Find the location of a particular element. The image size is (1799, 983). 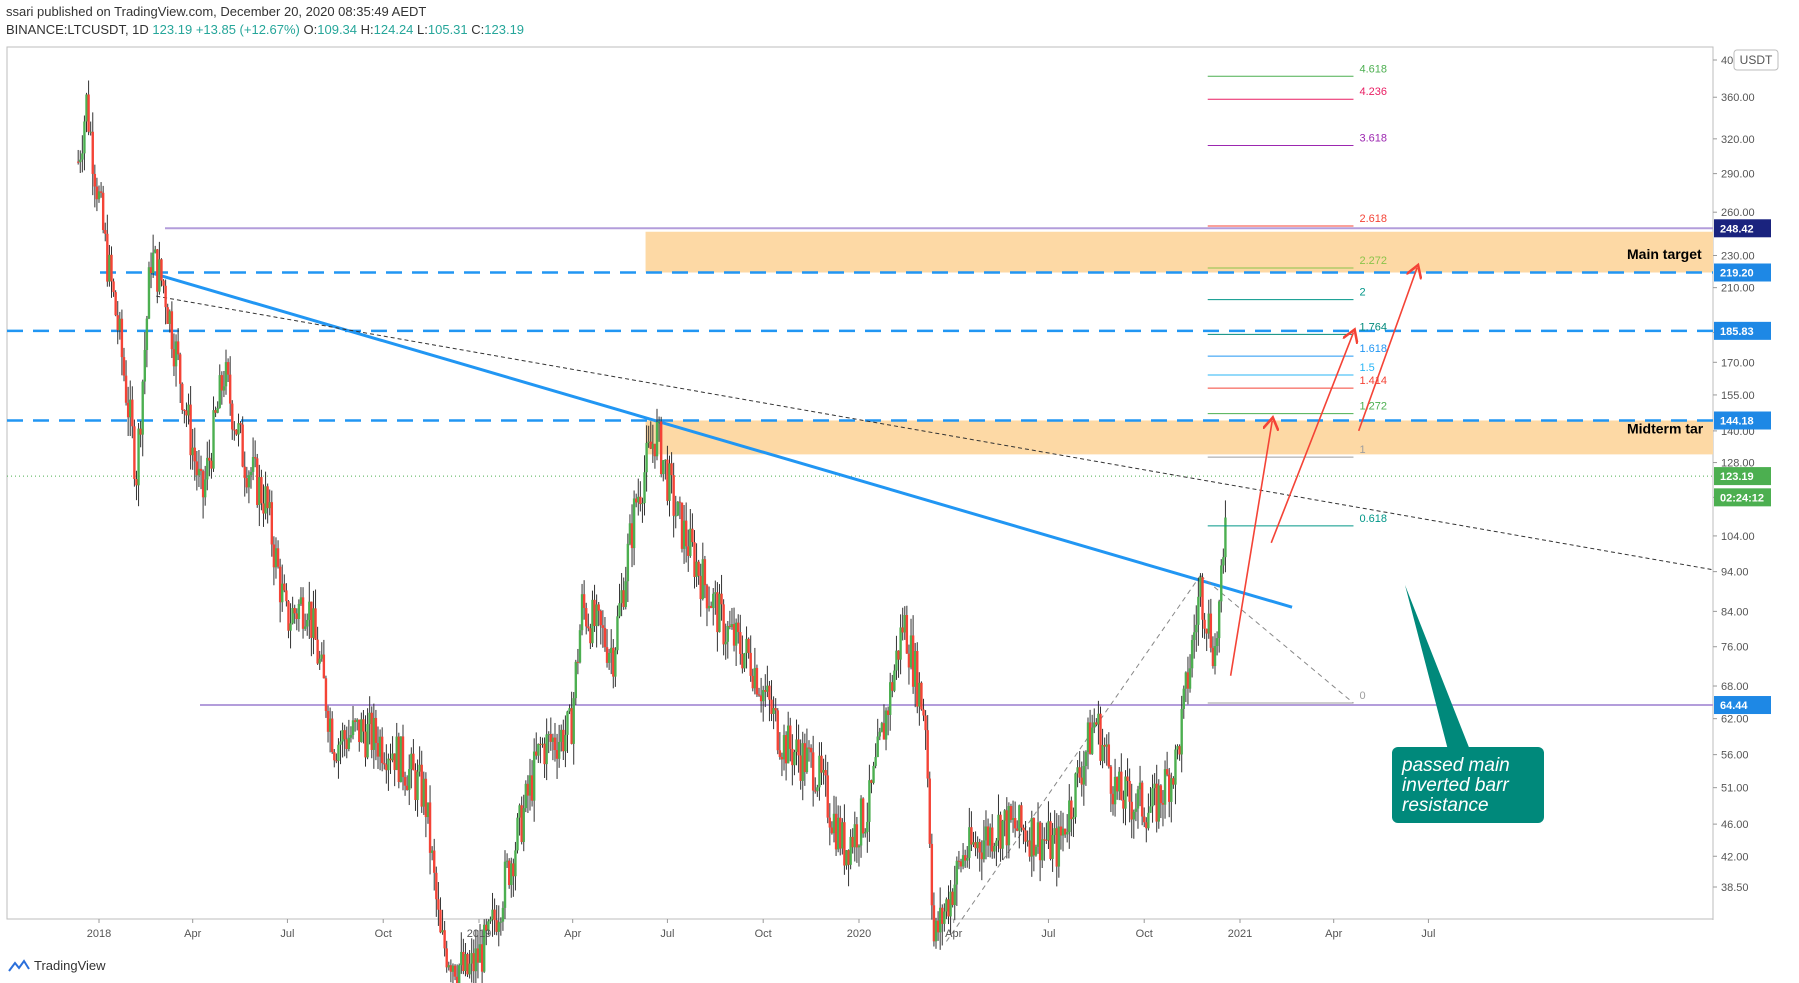

y-tick-label: 290.00 is located at coordinates (1738, 175).